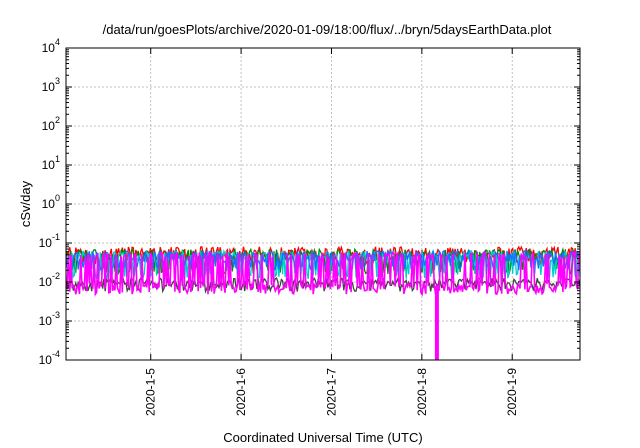 The width and height of the screenshot is (640, 448). Describe the element at coordinates (422, 392) in the screenshot. I see `x-tick-label: 2020-1-8` at that location.